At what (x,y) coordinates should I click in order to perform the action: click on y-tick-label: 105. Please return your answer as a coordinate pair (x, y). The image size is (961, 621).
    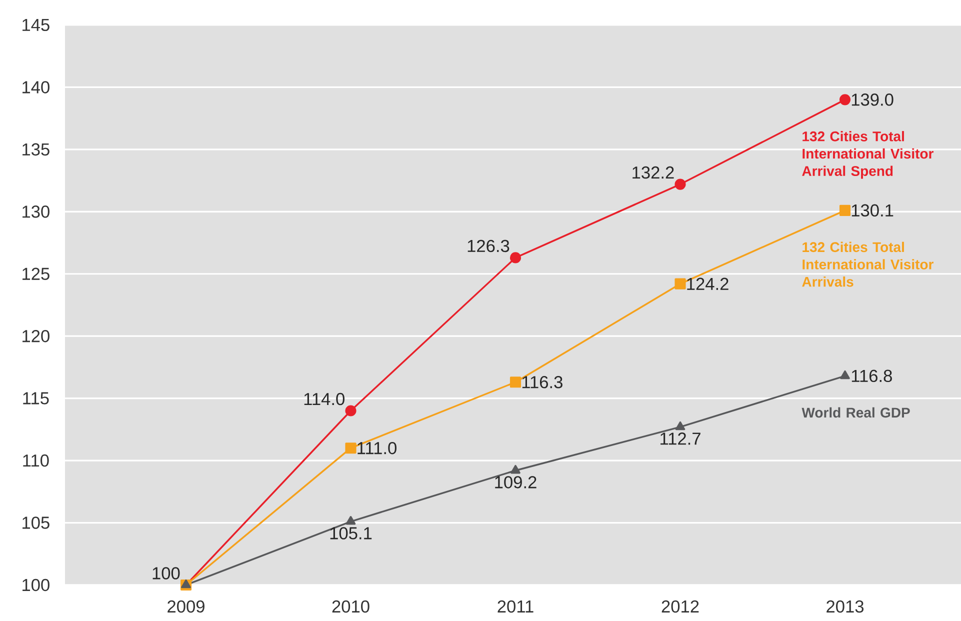
    Looking at the image, I should click on (36, 522).